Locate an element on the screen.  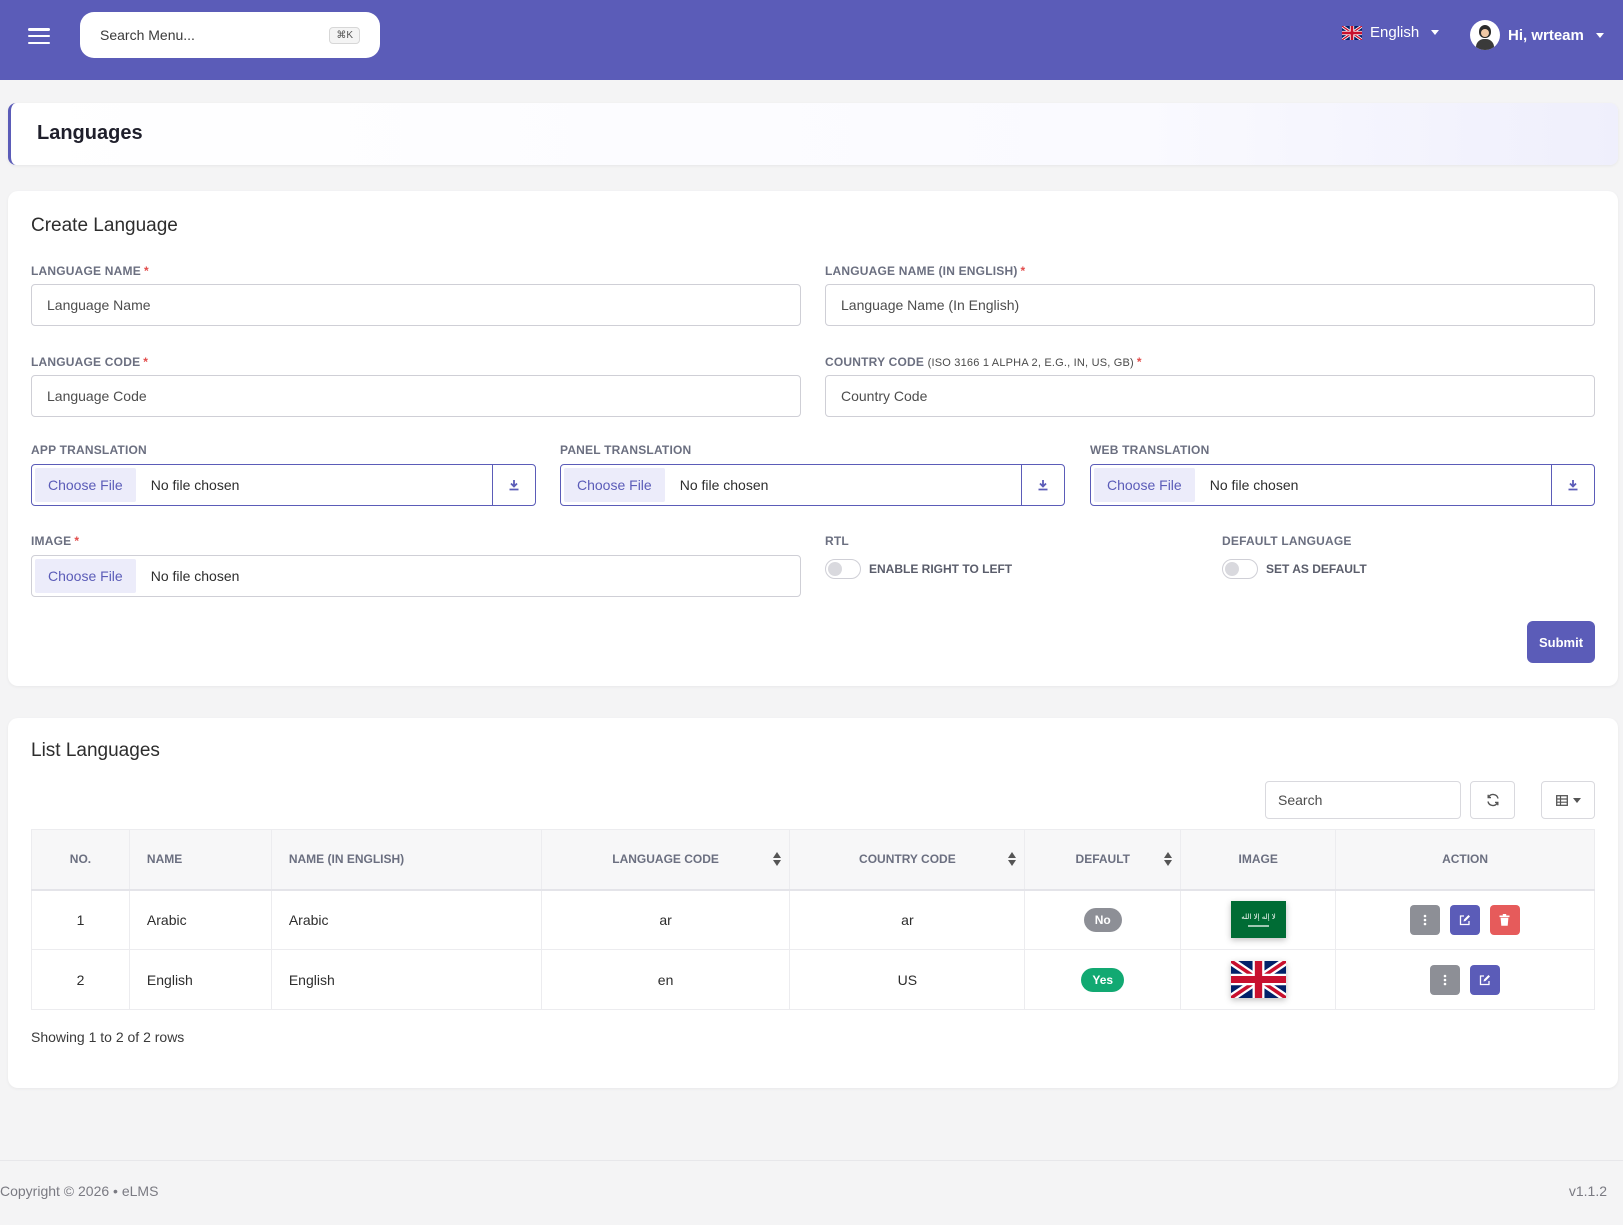
web-translation-file-input: Choose File No file chosen is located at coordinates (1342, 485).